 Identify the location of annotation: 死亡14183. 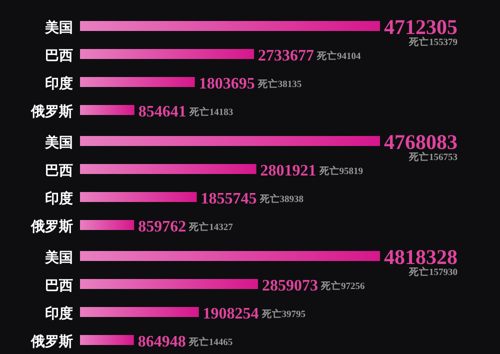
(211, 112).